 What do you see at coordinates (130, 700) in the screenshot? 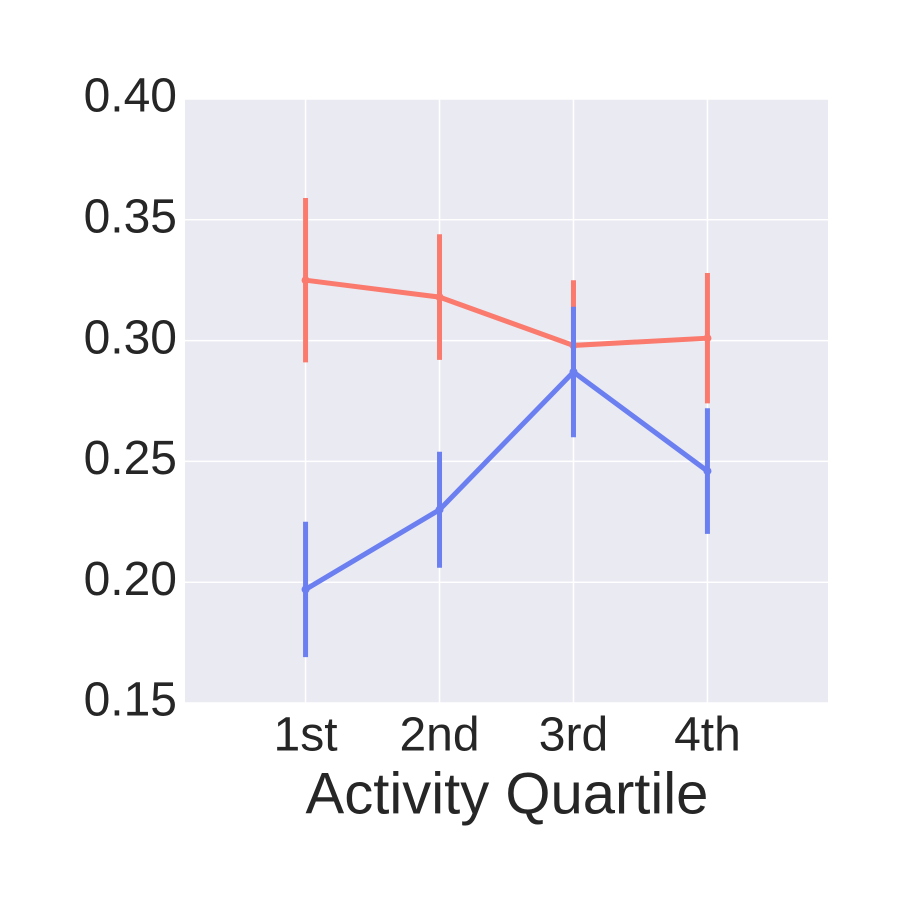
I see `y-tick-label: 0.15` at bounding box center [130, 700].